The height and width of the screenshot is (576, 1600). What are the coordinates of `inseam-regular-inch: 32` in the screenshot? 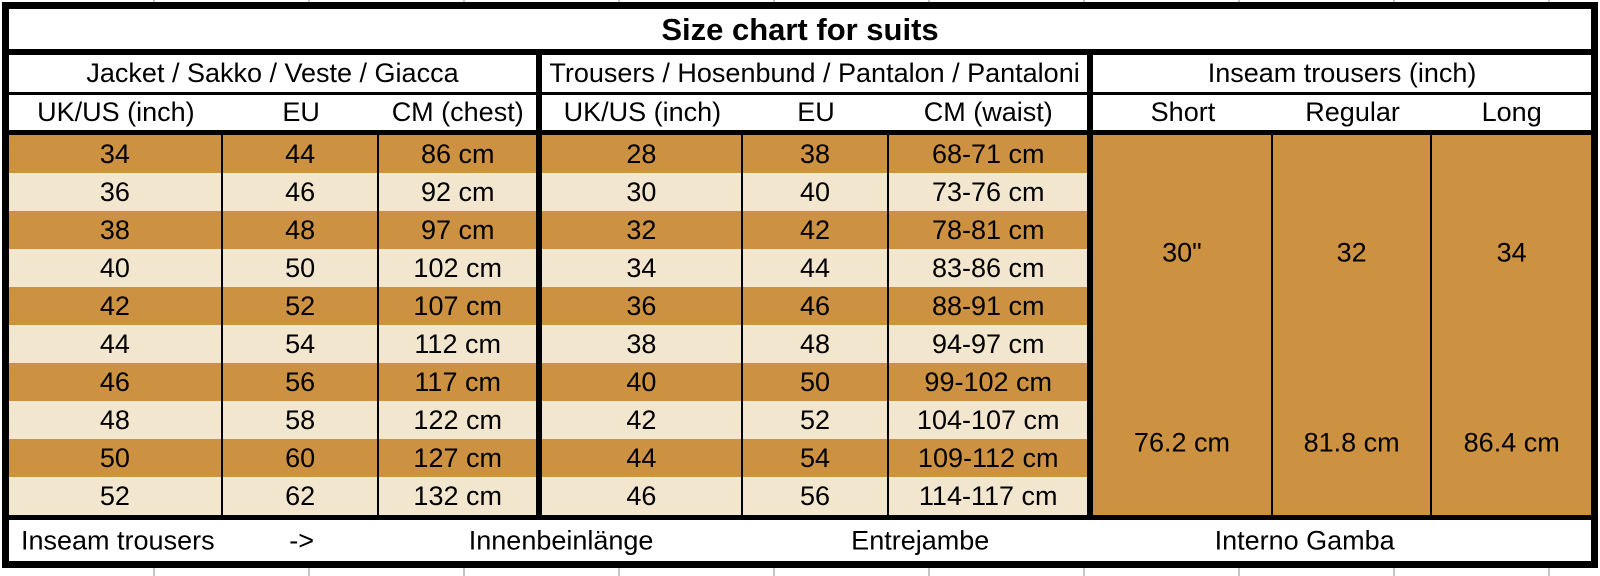 It's located at (1351, 252).